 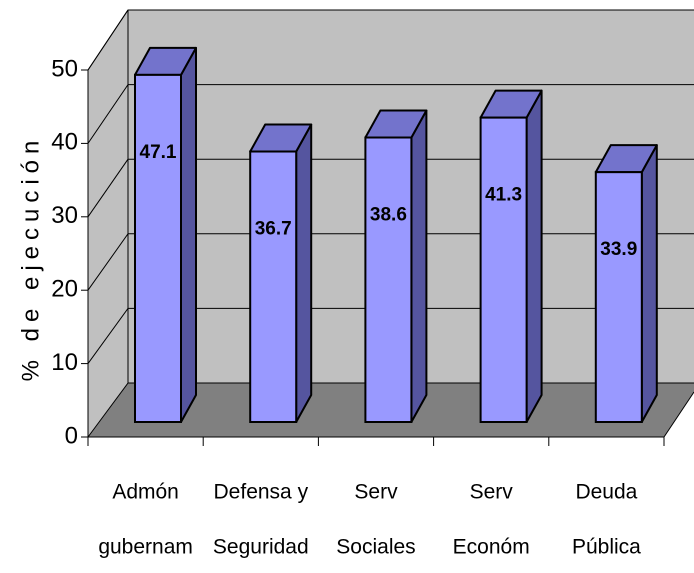 I want to click on x-tick-label: Defensa y, so click(x=261, y=492).